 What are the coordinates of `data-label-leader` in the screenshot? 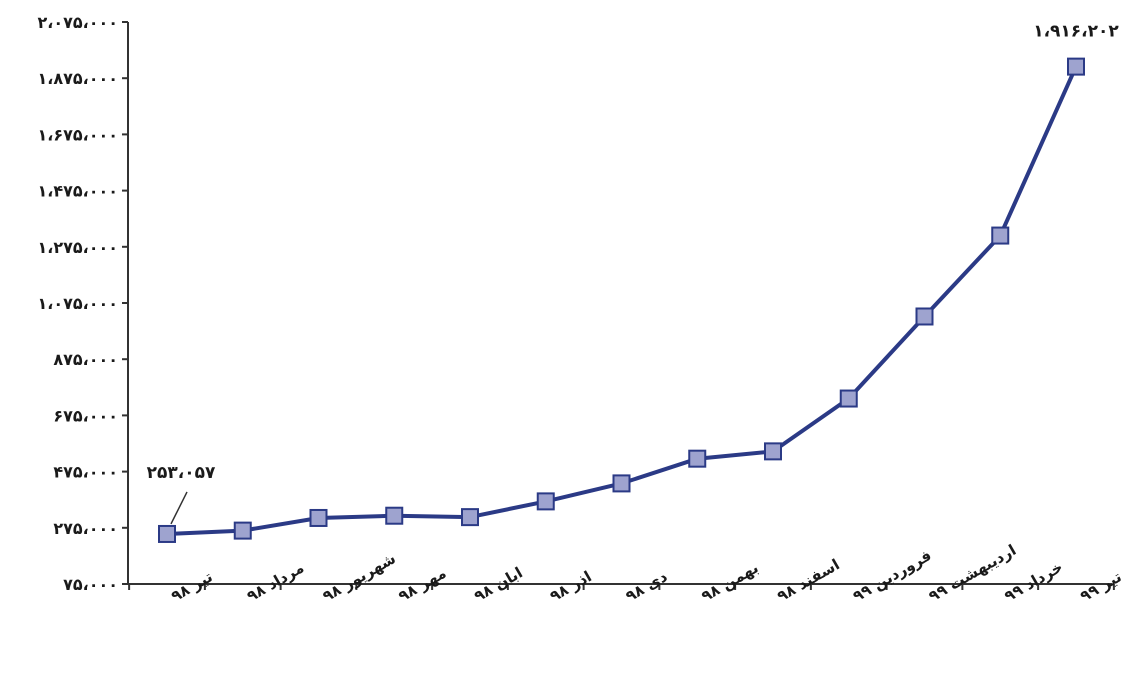 It's located at (179, 508).